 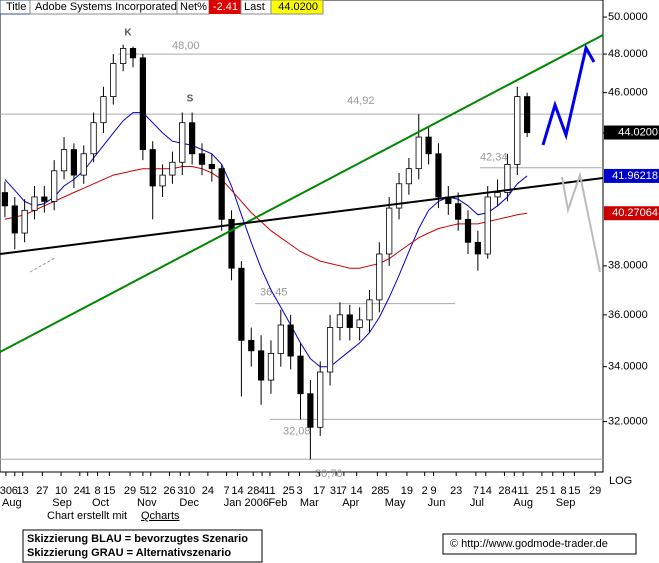 I want to click on month-label: Oct, so click(x=100, y=503).